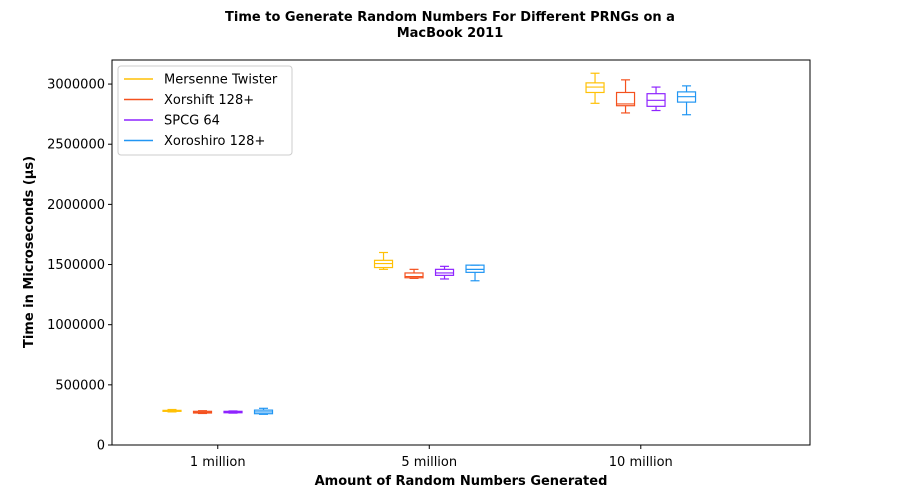 The image size is (900, 500). I want to click on x-axis: 1 million 5 million 10 million, so click(431, 457).